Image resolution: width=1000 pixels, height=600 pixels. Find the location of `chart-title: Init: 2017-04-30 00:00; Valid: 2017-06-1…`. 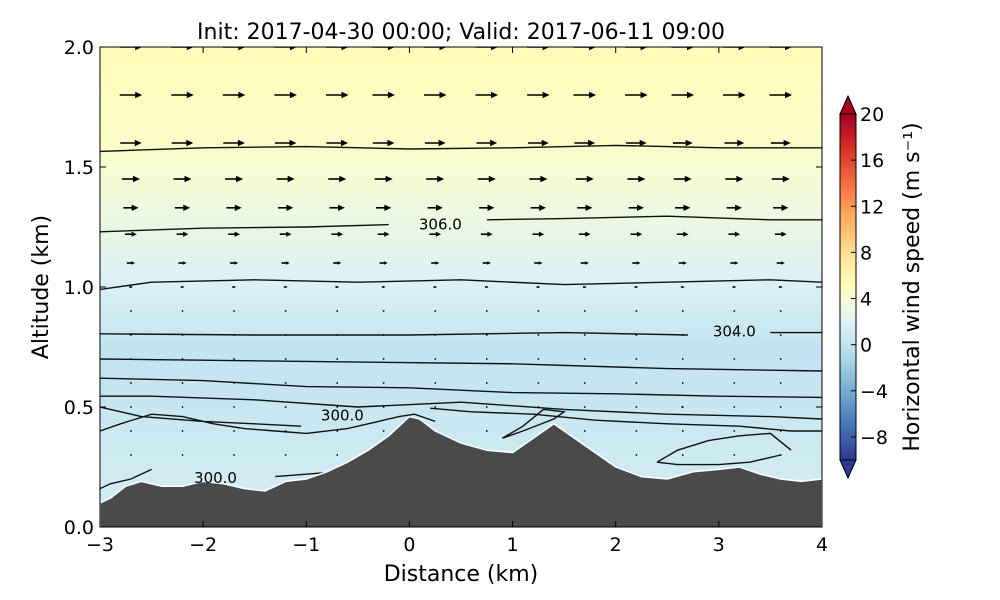

chart-title: Init: 2017-04-30 00:00; Valid: 2017-06-1… is located at coordinates (461, 32).